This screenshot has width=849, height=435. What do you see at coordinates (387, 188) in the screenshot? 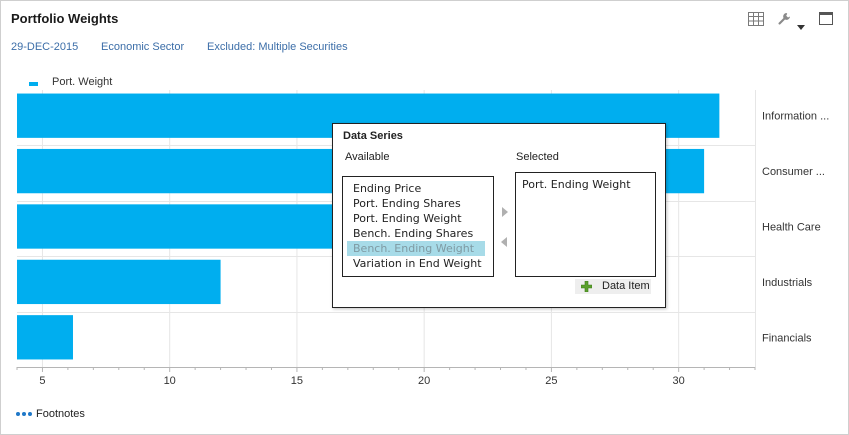
I see `available-list-item: Ending Price` at bounding box center [387, 188].